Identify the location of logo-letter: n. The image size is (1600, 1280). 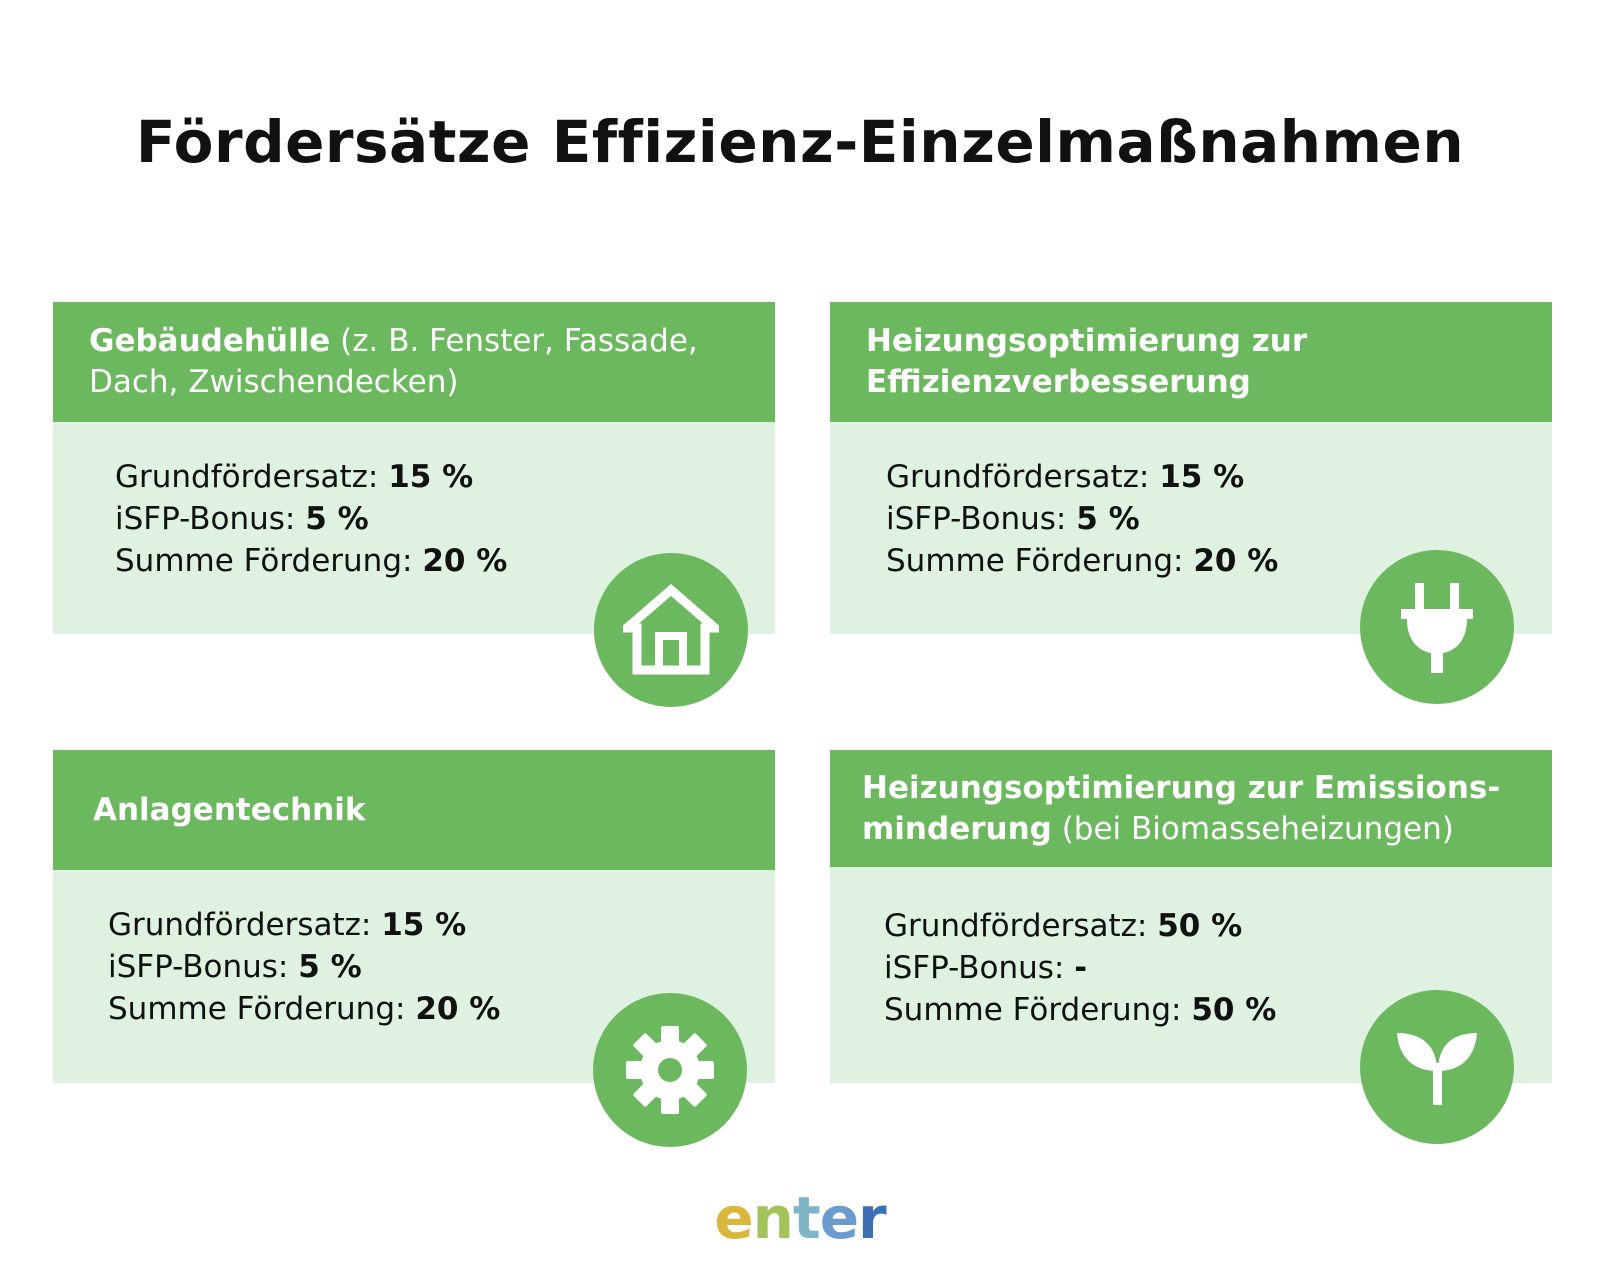
(773, 1218).